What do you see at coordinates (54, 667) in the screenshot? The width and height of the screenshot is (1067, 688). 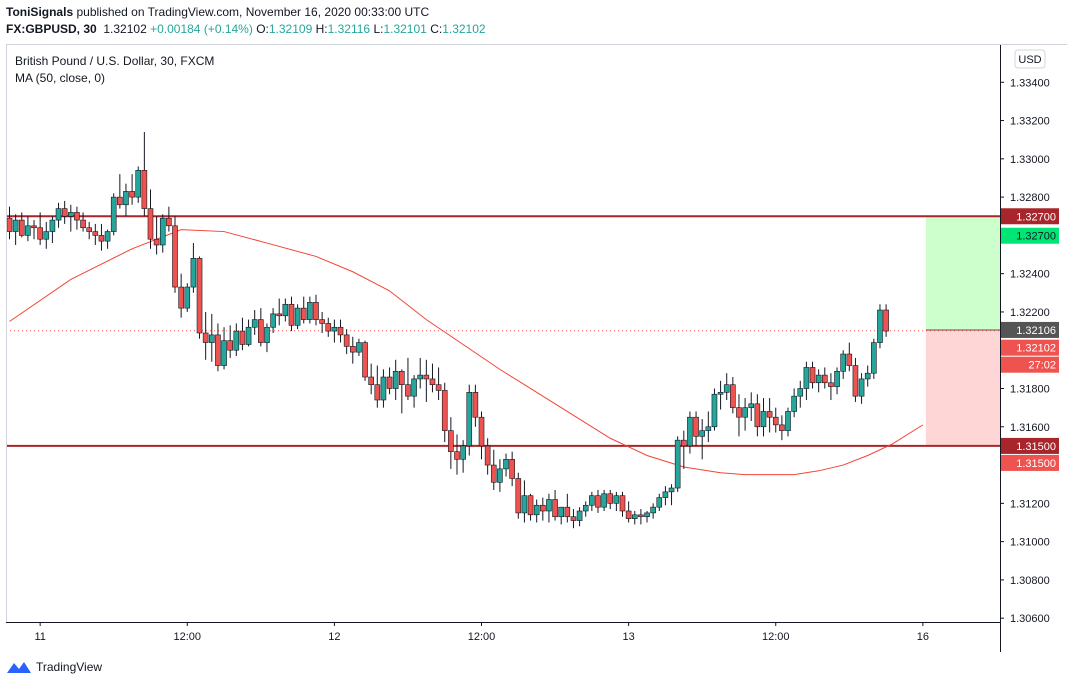 I see `tradingview-footer: TradingView` at bounding box center [54, 667].